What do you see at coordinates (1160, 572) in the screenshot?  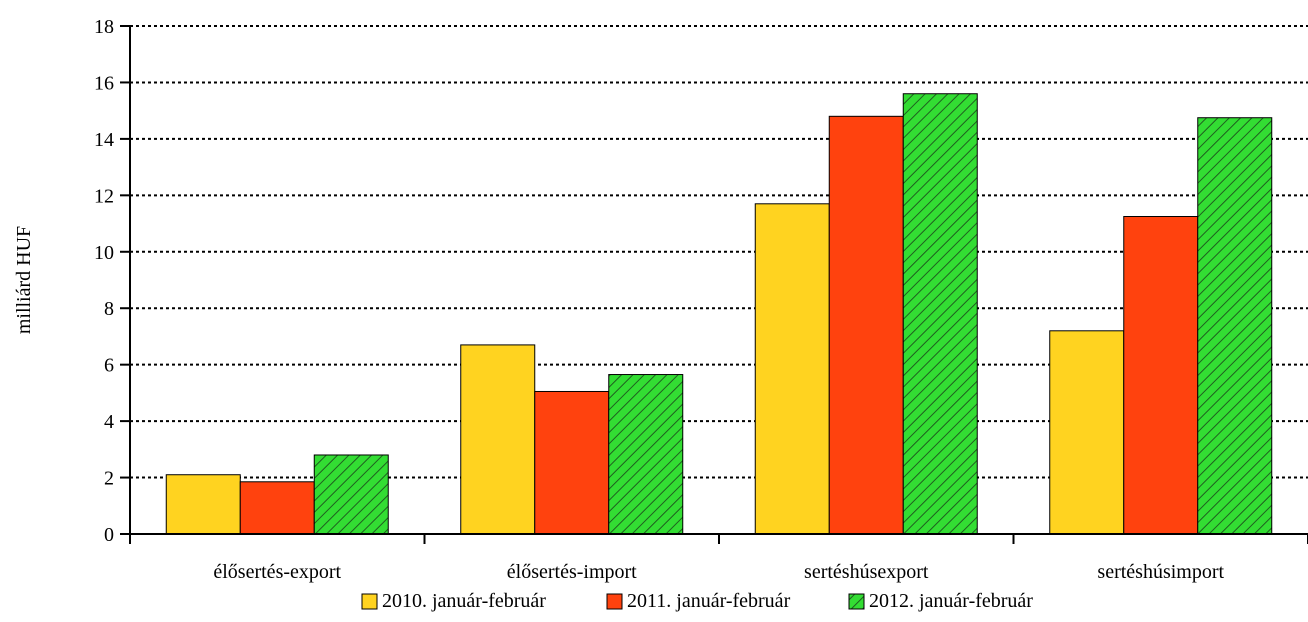 I see `x-tick-label: sertéshúsimport` at bounding box center [1160, 572].